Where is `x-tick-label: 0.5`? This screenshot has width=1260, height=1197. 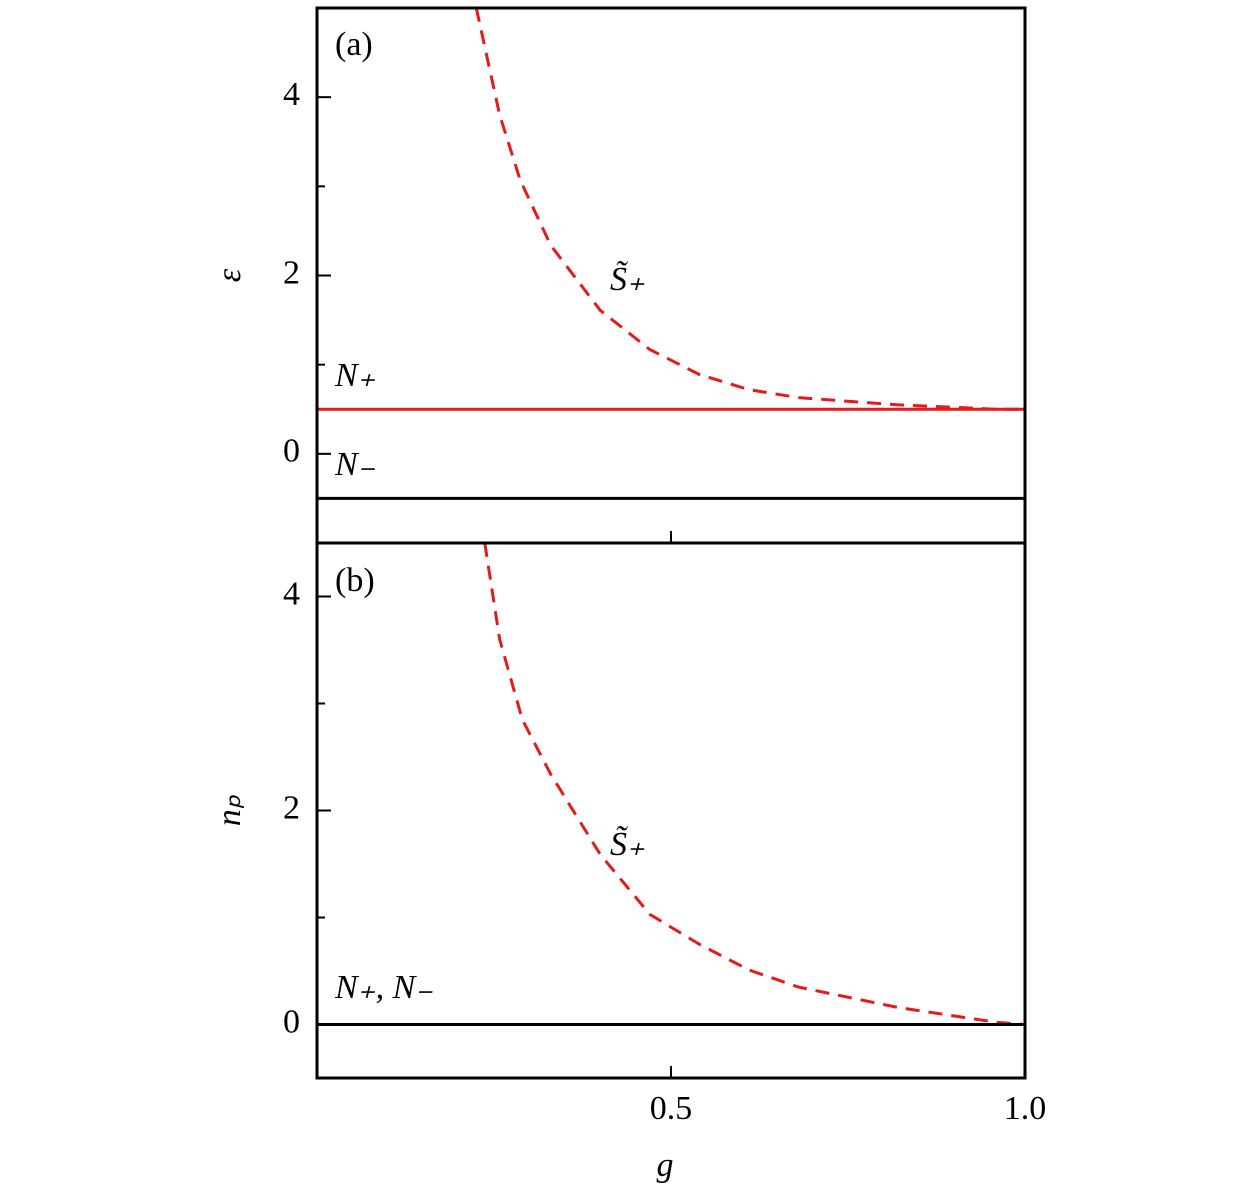 x-tick-label: 0.5 is located at coordinates (671, 1108).